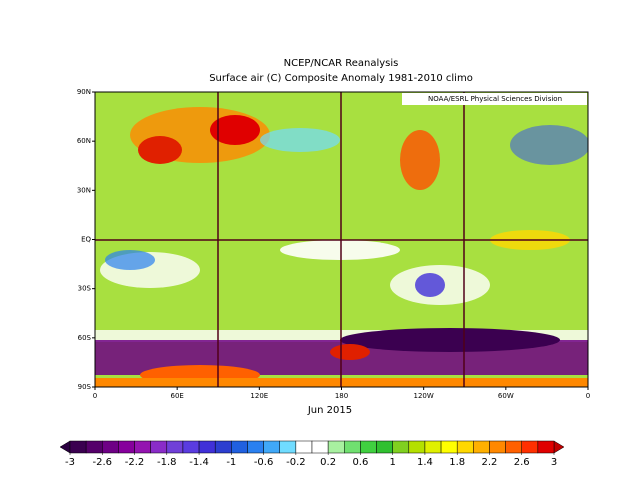 Image resolution: width=640 pixels, height=494 pixels. I want to click on y-tick-label: 60N, so click(84, 141).